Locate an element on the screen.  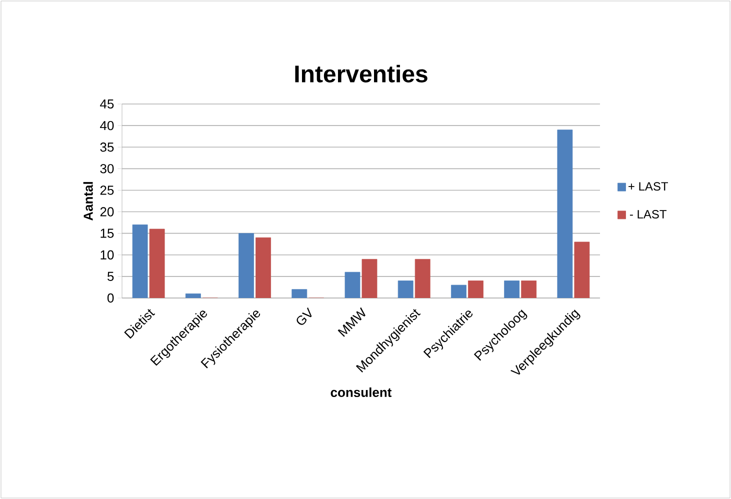
y-tick-label: 45 is located at coordinates (107, 104).